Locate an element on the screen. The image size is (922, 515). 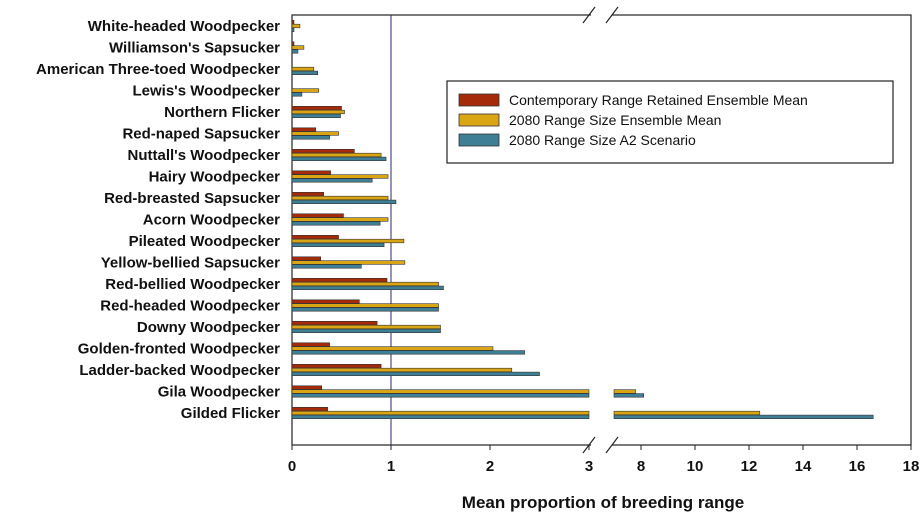
category-label: Gilded Flicker is located at coordinates (230, 413).